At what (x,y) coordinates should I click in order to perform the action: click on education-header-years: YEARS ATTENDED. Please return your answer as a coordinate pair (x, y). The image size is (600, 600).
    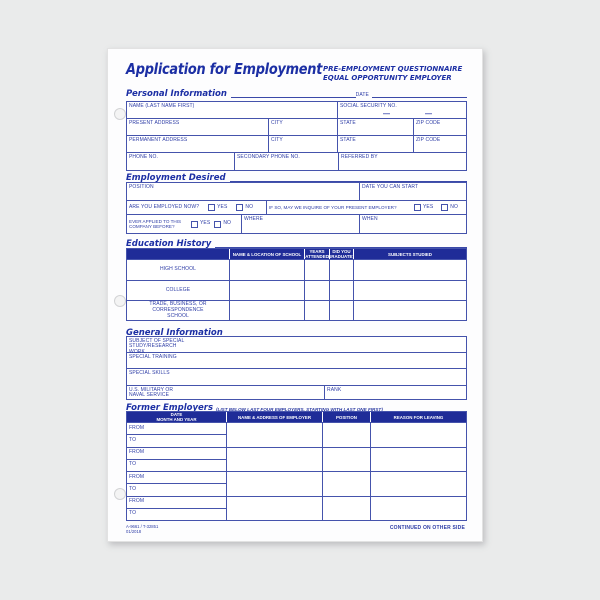
    Looking at the image, I should click on (317, 254).